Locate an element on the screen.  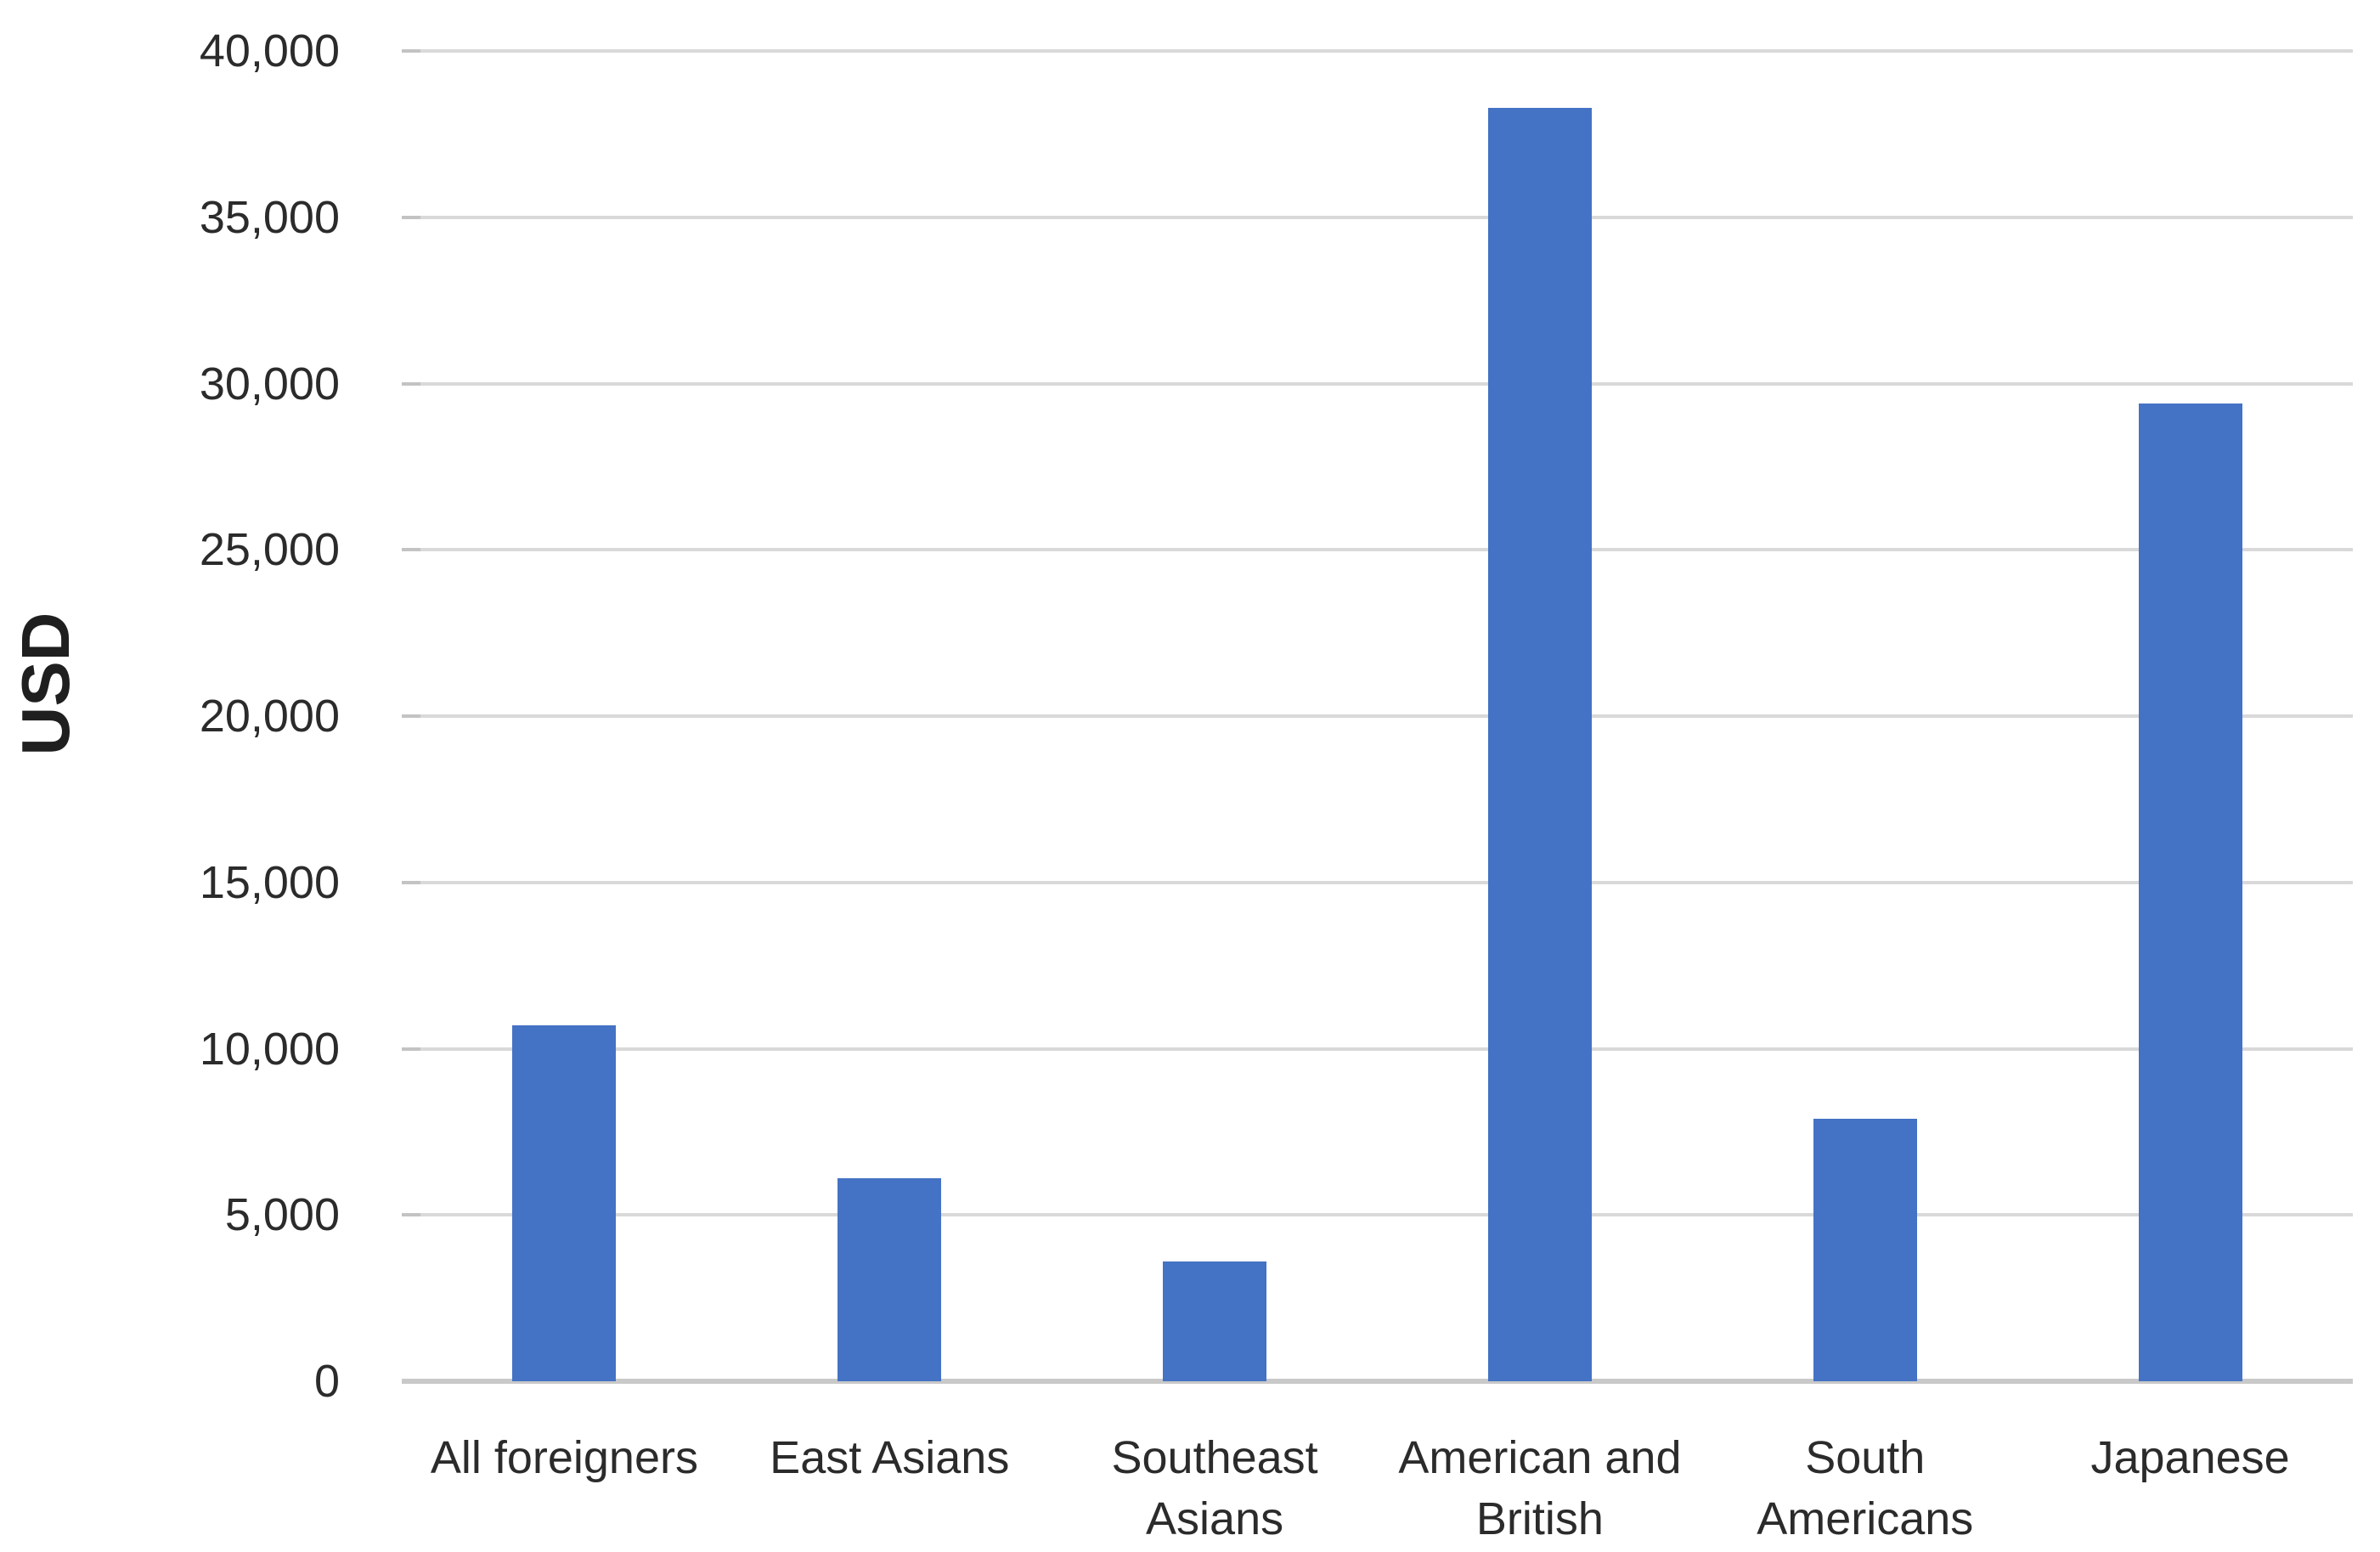
x-axis-line is located at coordinates (1378, 1381).